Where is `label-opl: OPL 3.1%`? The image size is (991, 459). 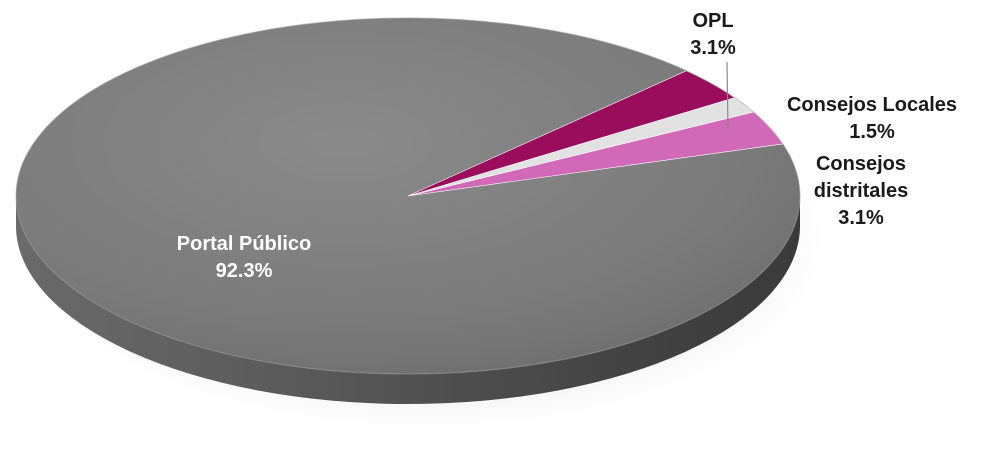 label-opl: OPL 3.1% is located at coordinates (713, 34).